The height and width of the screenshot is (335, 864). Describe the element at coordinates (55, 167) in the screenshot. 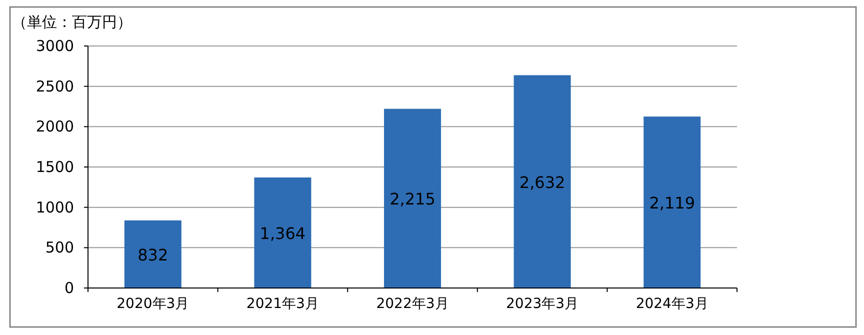

I see `y-tick-label: 1500` at that location.